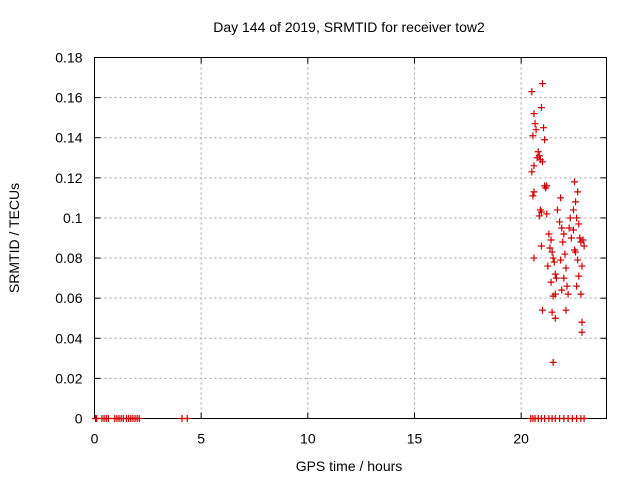  Describe the element at coordinates (68, 178) in the screenshot. I see `y-tick-label: 0.12` at that location.